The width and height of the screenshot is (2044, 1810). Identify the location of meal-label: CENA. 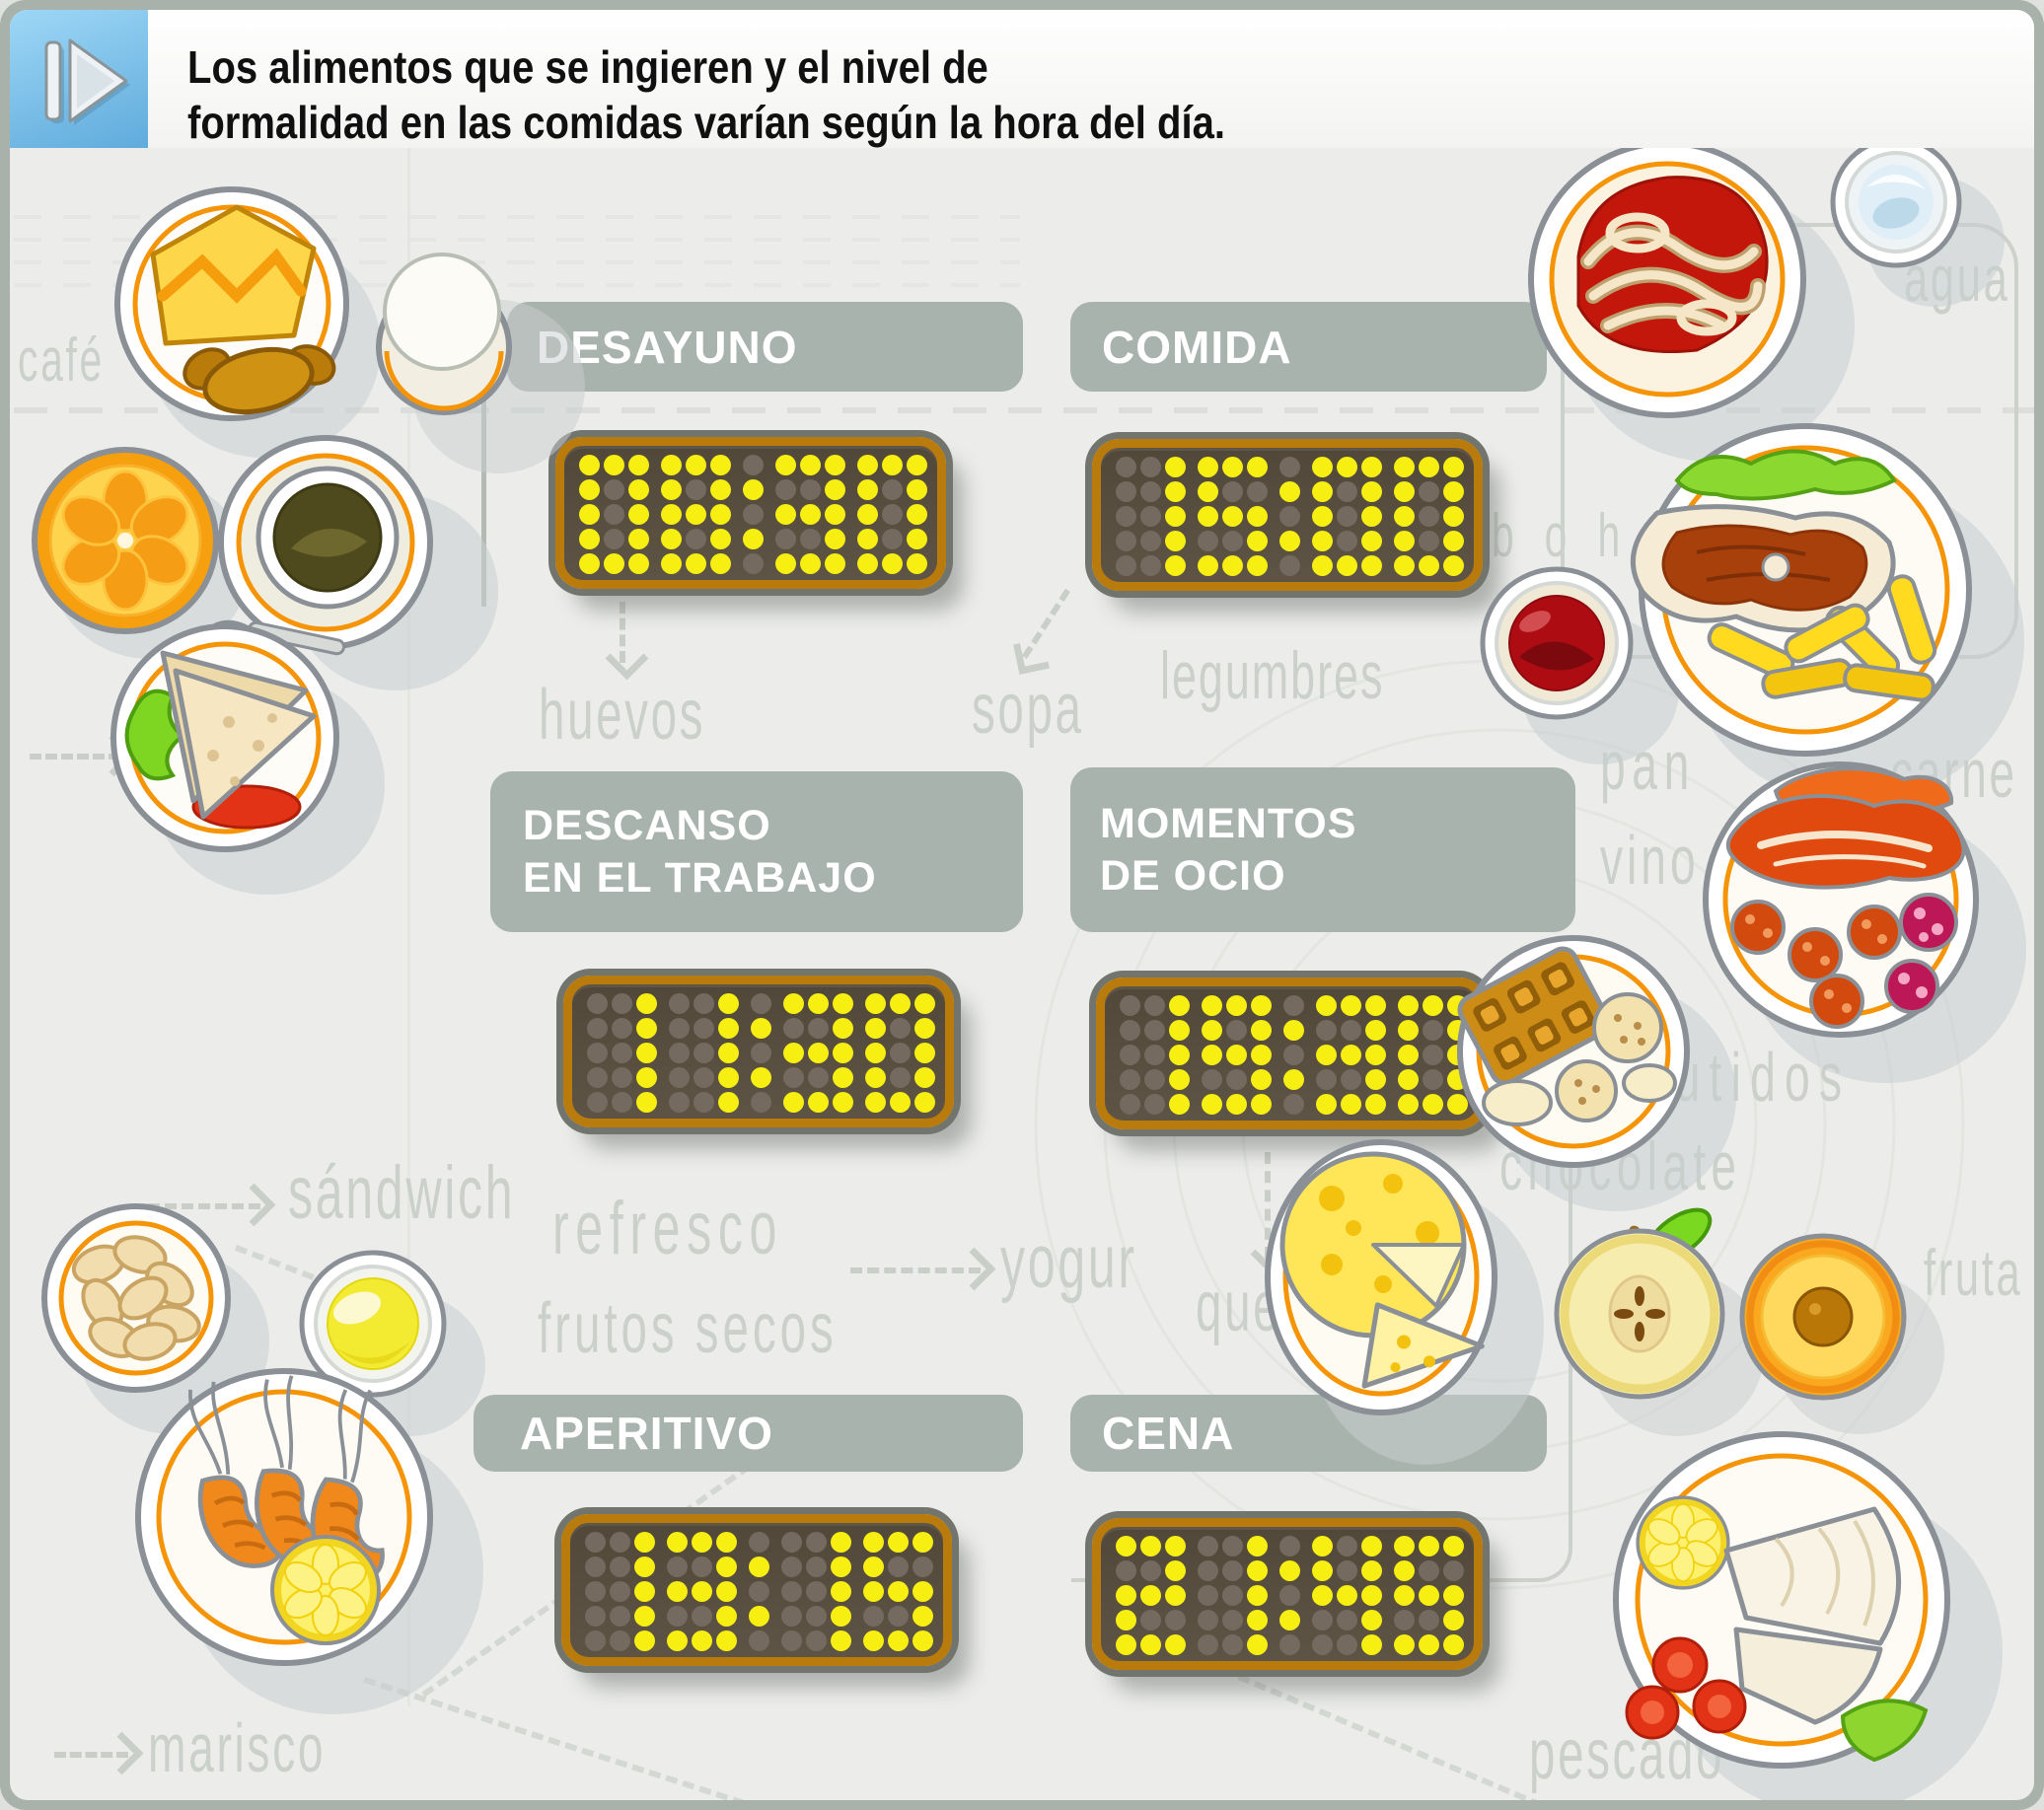
(1169, 1433).